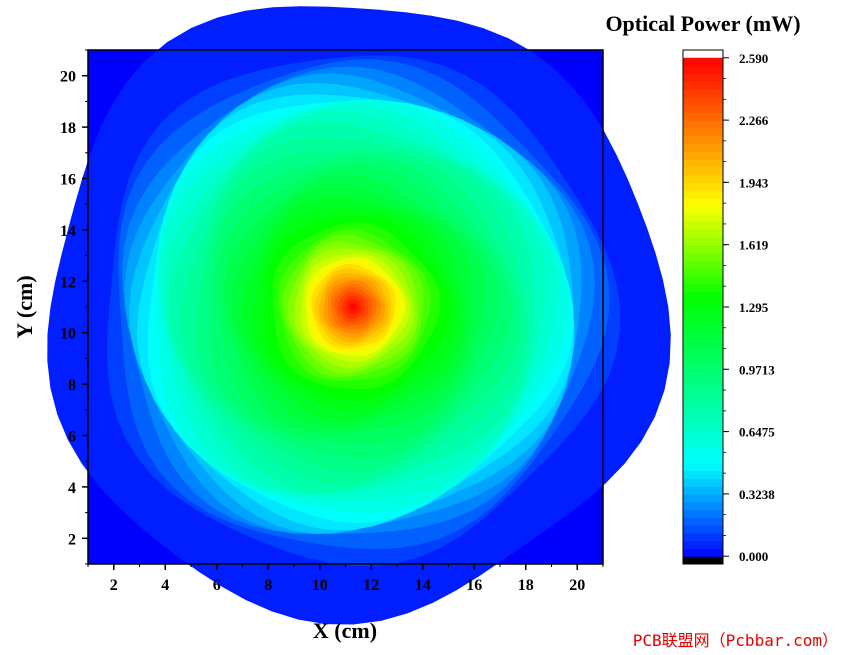 This screenshot has height=655, width=844. I want to click on x-tick-label: 8, so click(268, 585).